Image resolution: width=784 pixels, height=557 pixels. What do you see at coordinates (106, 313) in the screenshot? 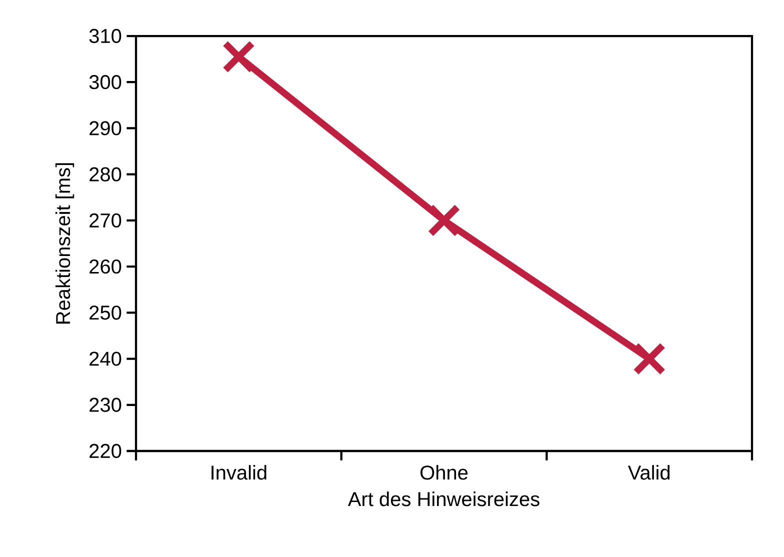
I see `y-tick-label: 250` at bounding box center [106, 313].